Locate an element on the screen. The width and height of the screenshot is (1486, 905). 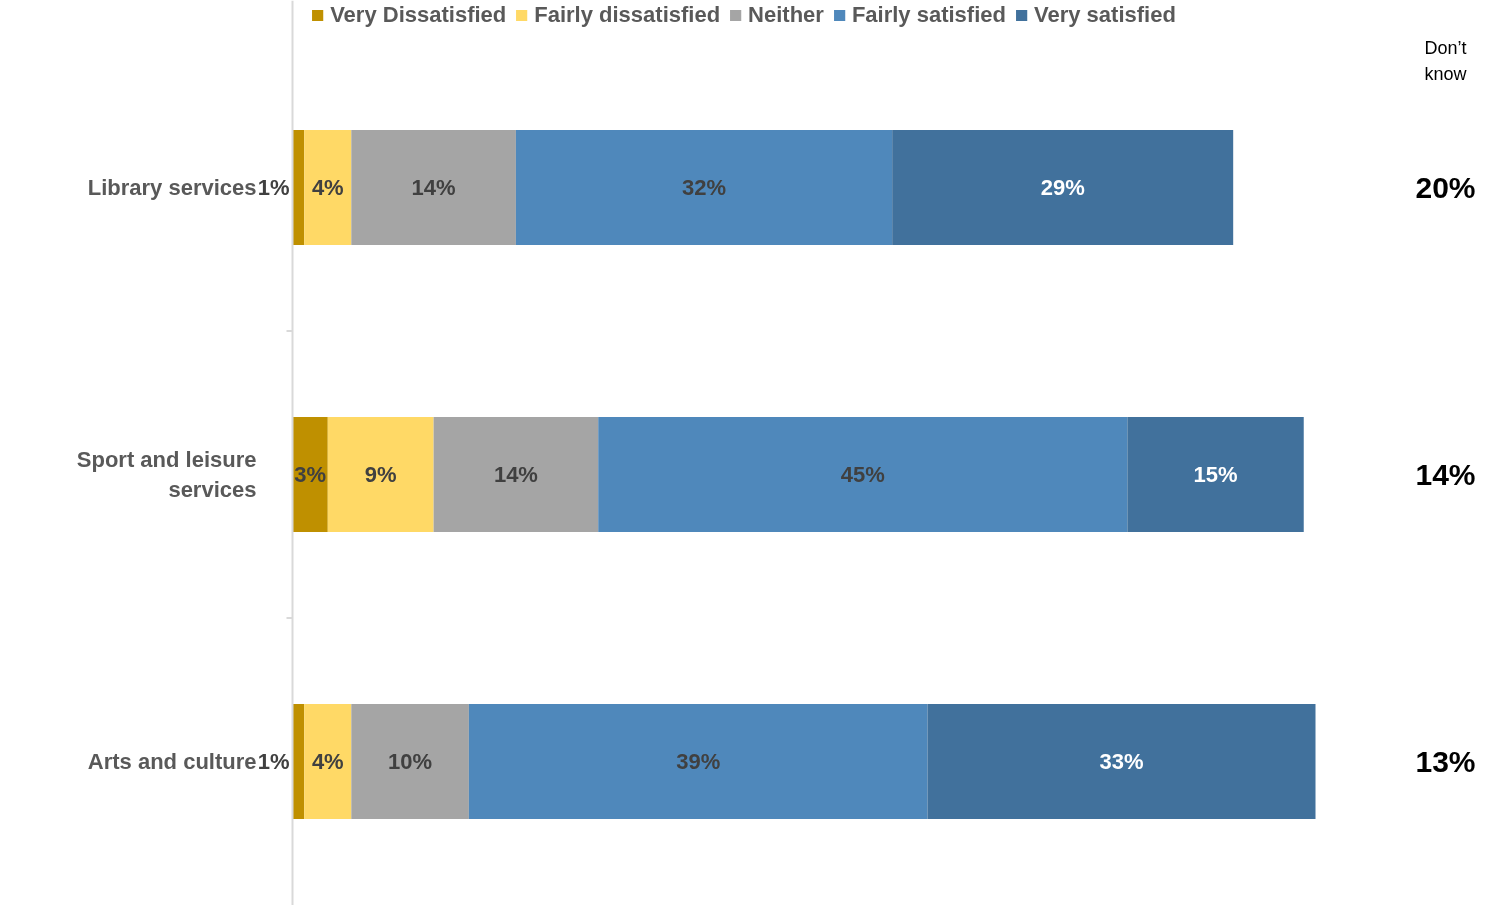
legend-label: Fairly dissatisfied is located at coordinates (627, 15).